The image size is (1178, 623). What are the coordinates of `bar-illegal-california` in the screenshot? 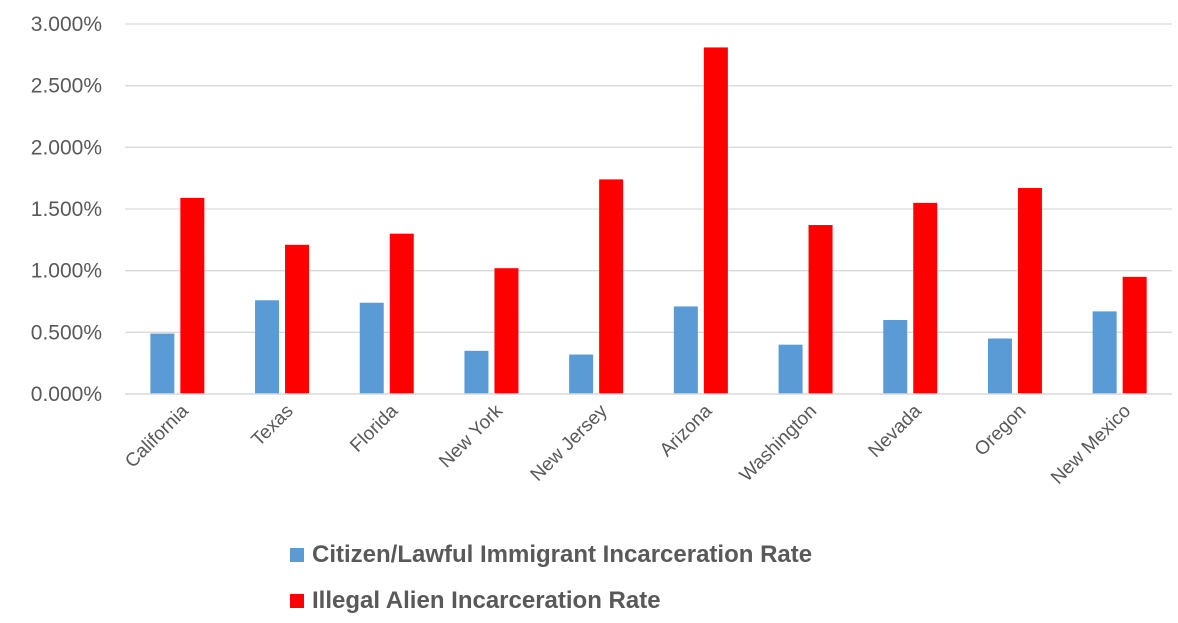 It's located at (192, 295).